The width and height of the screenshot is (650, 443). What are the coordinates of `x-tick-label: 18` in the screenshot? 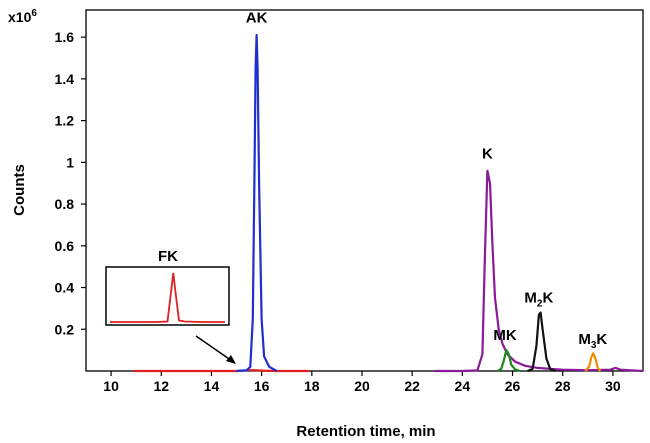 It's located at (312, 386).